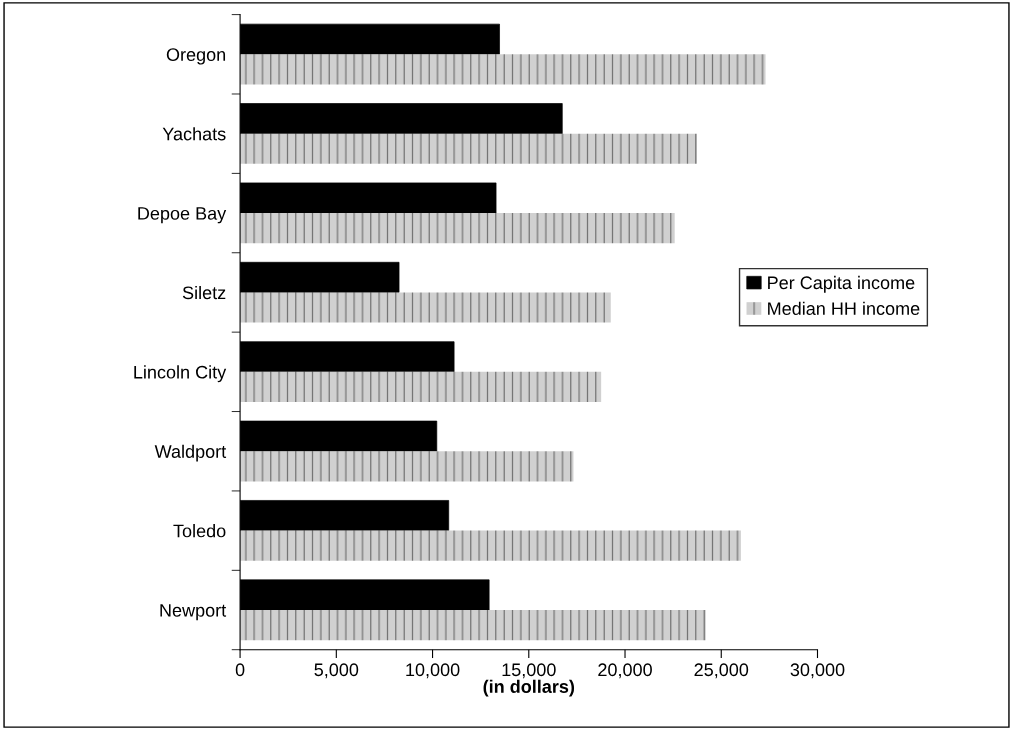  Describe the element at coordinates (199, 531) in the screenshot. I see `y-tick-label: Toledo` at that location.